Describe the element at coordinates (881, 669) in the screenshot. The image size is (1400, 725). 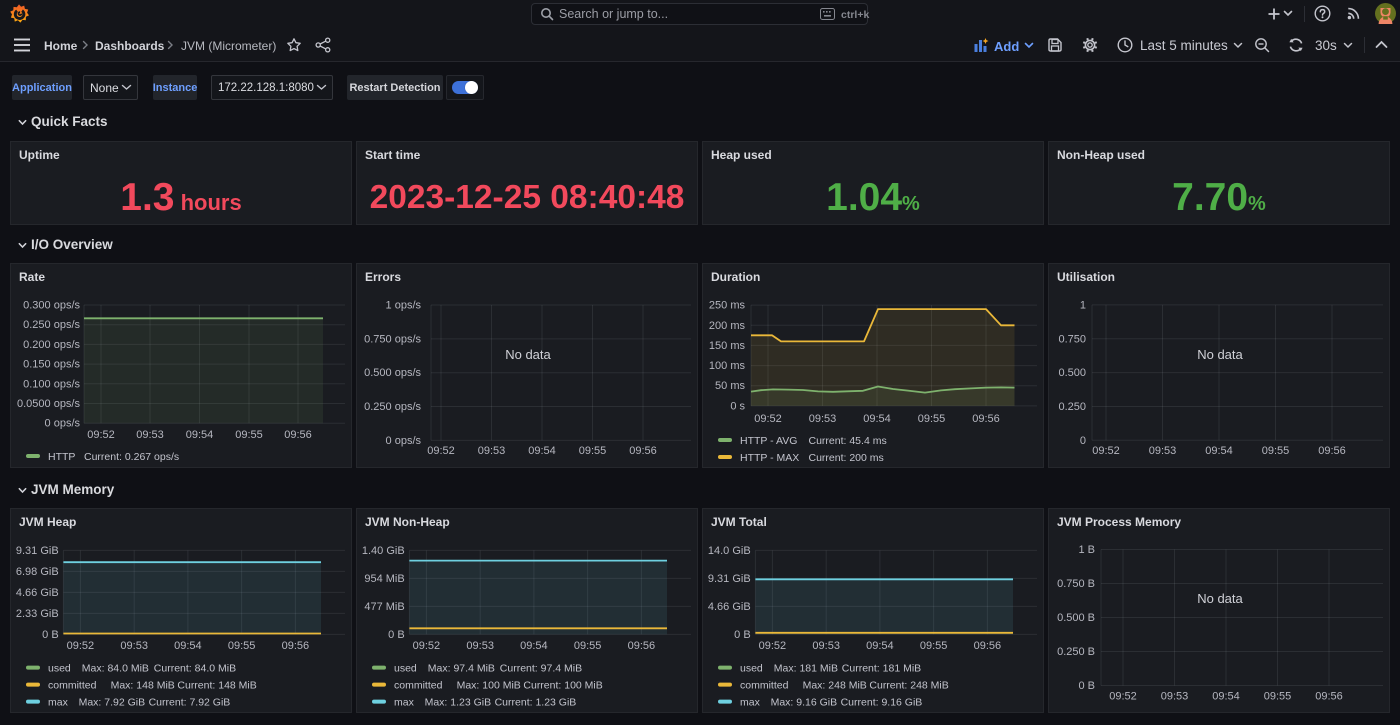
I see `svg-text: Current: 181 MiB` at that location.